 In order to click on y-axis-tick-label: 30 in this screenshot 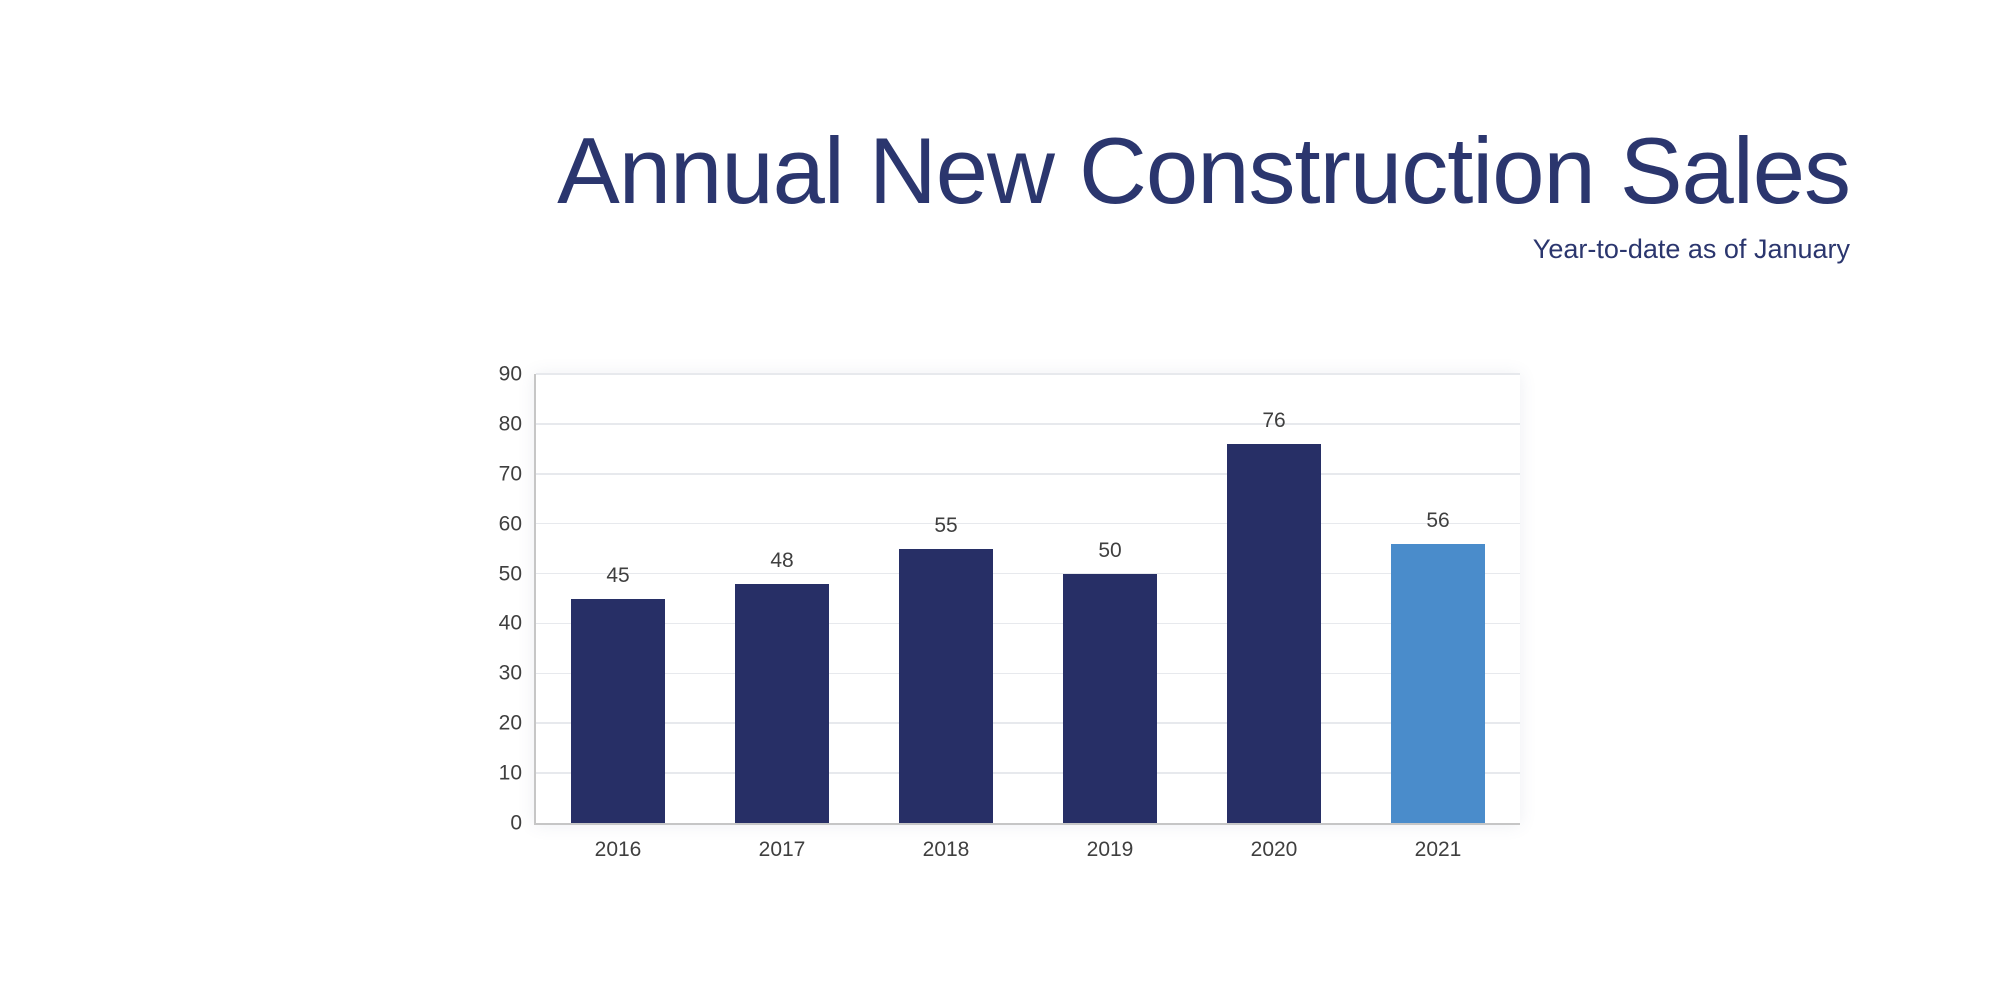, I will do `click(510, 673)`.